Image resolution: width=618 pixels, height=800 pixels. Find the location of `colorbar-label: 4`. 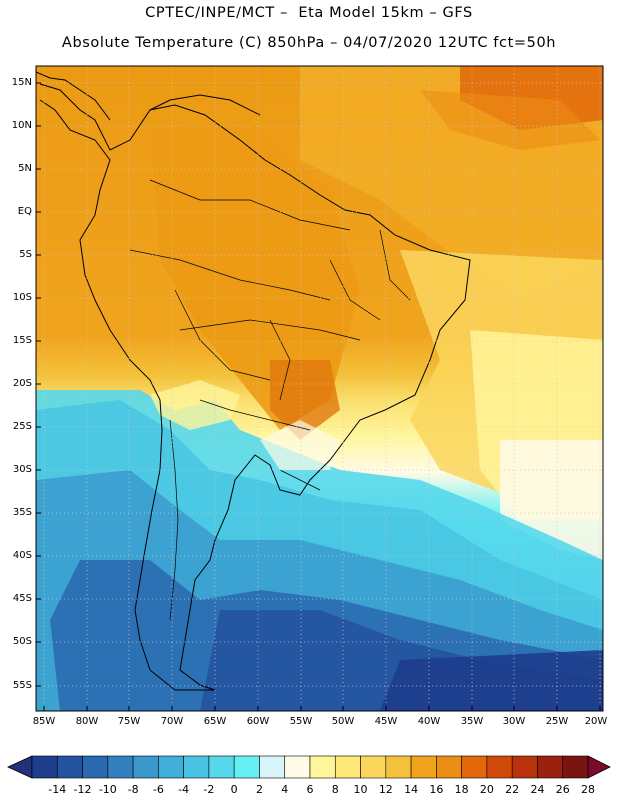

colorbar-label: 4 is located at coordinates (285, 789).